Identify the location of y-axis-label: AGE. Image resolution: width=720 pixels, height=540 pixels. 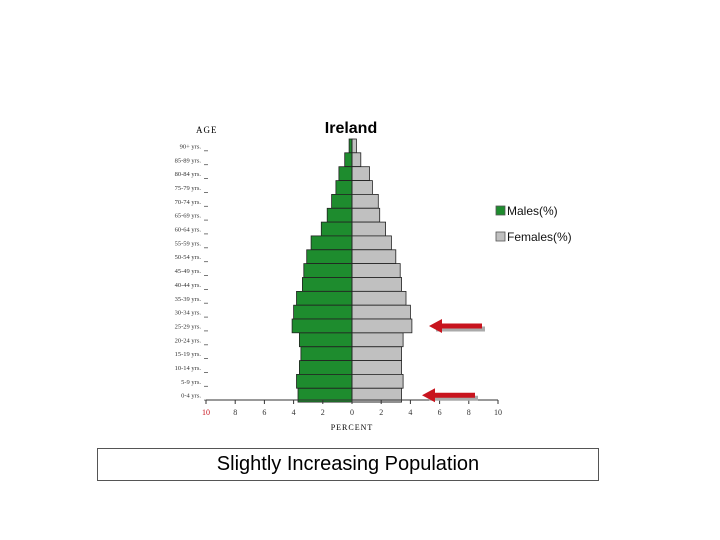
(207, 130).